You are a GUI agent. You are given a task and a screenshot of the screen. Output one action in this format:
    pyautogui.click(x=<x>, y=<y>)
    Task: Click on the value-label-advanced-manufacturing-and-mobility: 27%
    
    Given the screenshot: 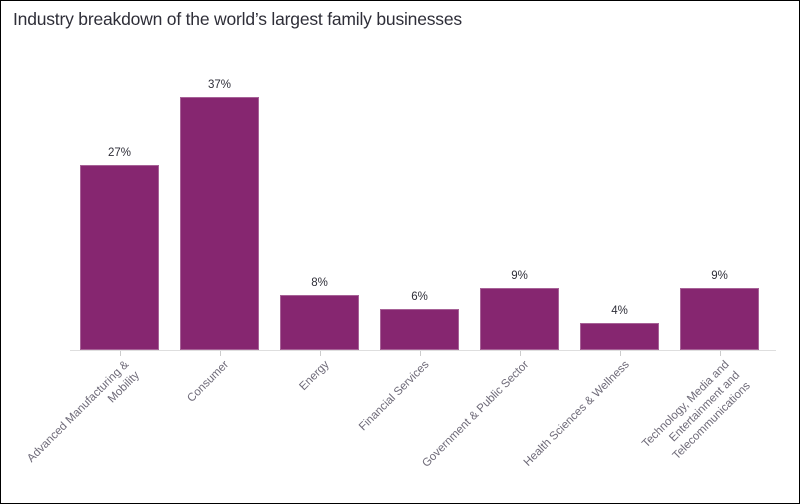 What is the action you would take?
    pyautogui.click(x=119, y=153)
    